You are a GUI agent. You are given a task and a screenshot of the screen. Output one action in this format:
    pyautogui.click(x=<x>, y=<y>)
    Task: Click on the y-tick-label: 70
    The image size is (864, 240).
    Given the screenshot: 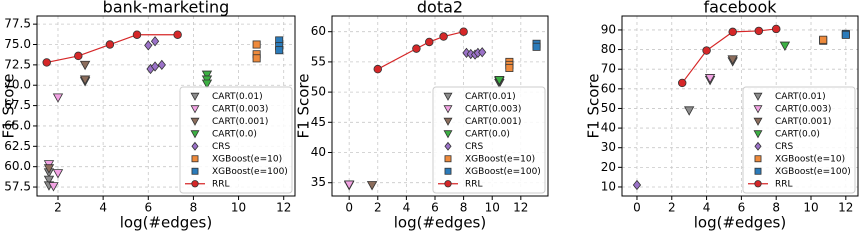 What is the action you would take?
    pyautogui.click(x=608, y=69)
    